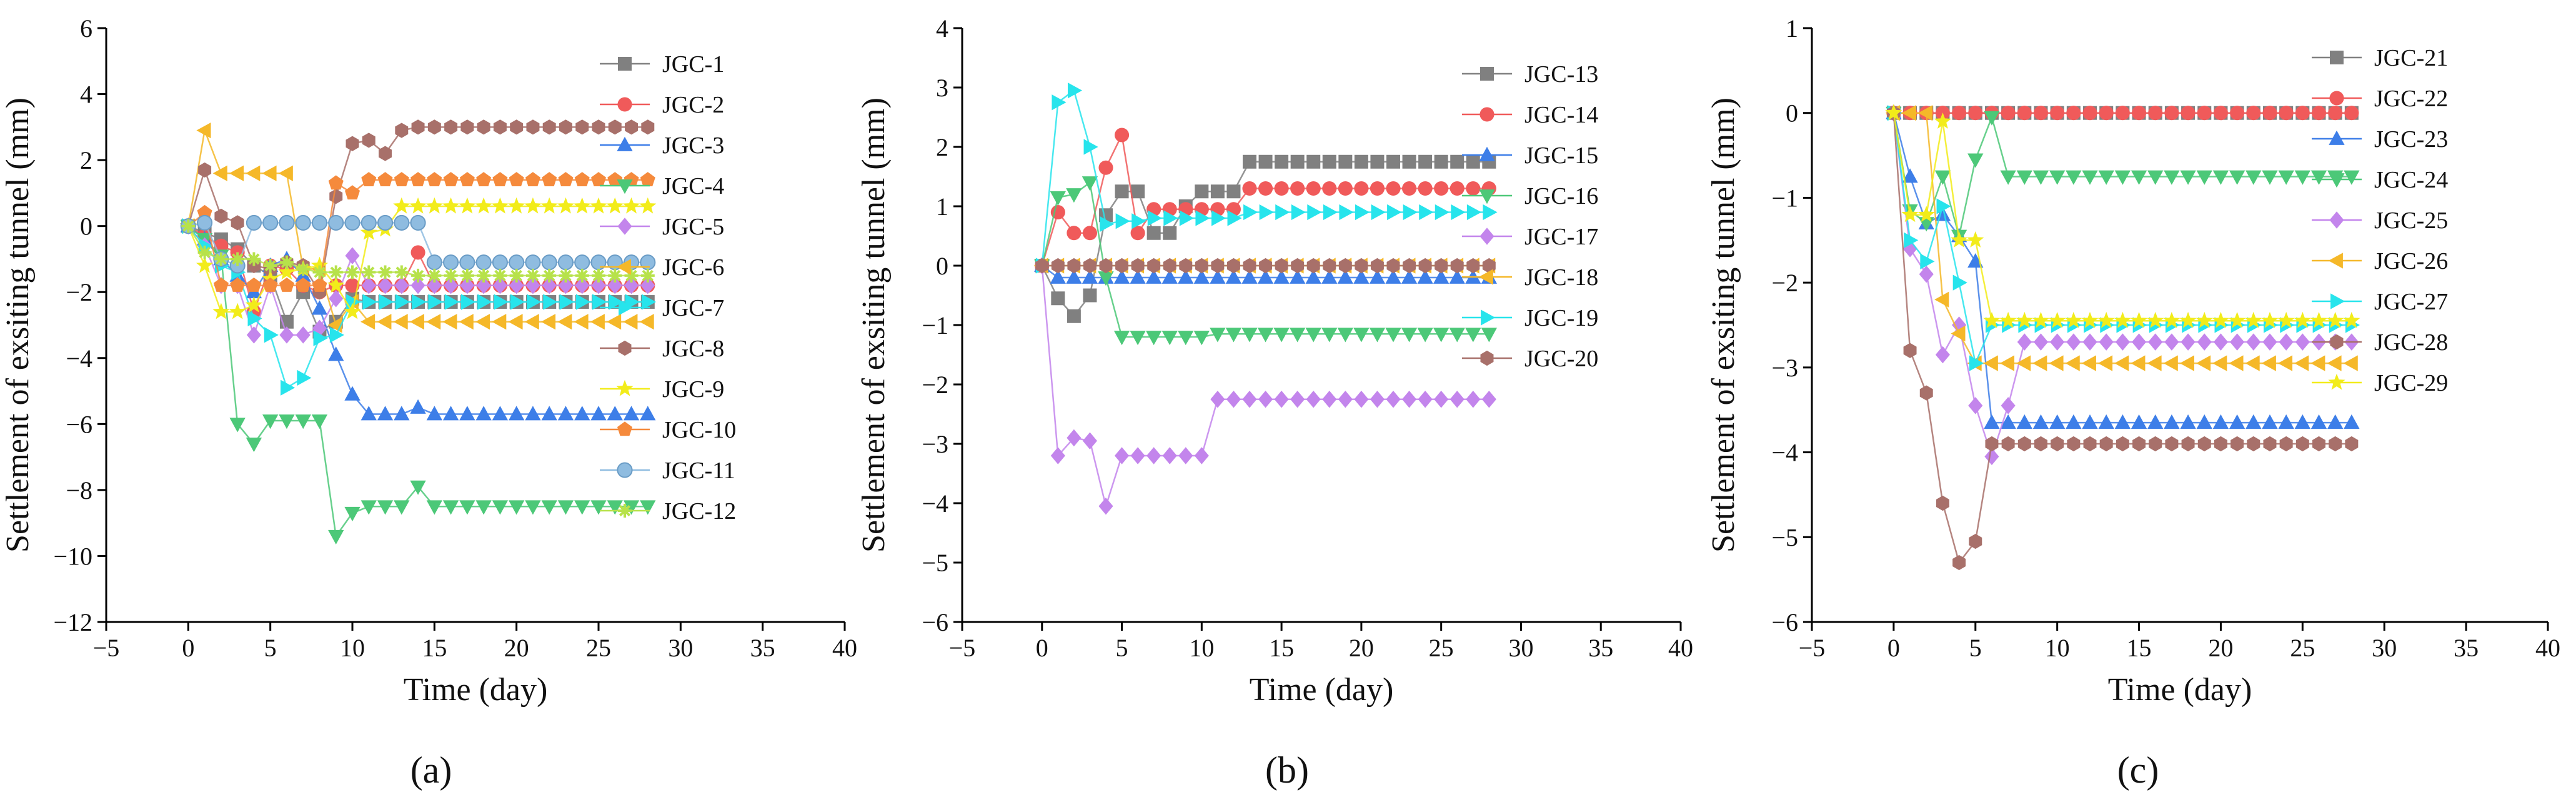  I want to click on y-tick-label: 3, so click(942, 88).